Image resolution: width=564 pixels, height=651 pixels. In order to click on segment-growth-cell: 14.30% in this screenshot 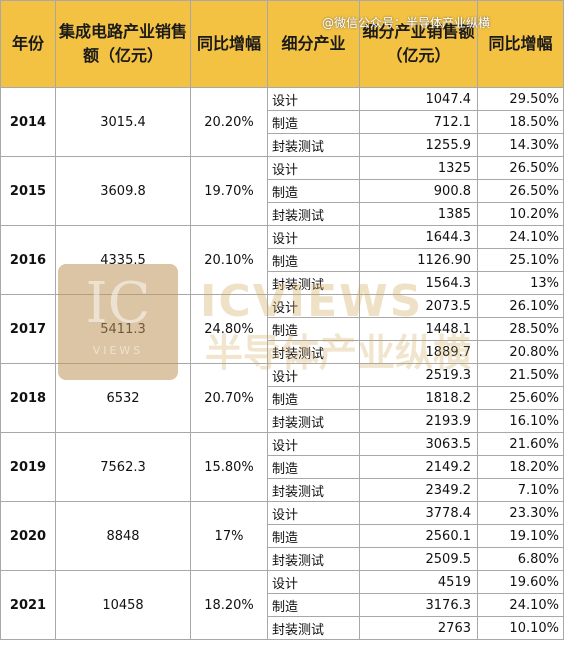, I will do `click(520, 145)`.